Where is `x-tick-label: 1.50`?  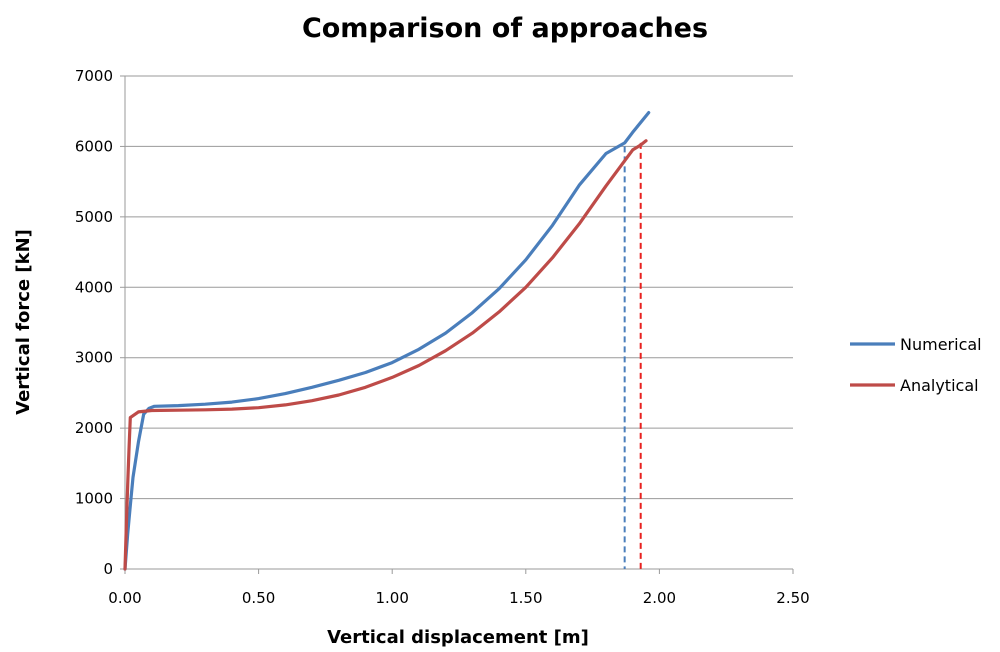 x-tick-label: 1.50 is located at coordinates (525, 598).